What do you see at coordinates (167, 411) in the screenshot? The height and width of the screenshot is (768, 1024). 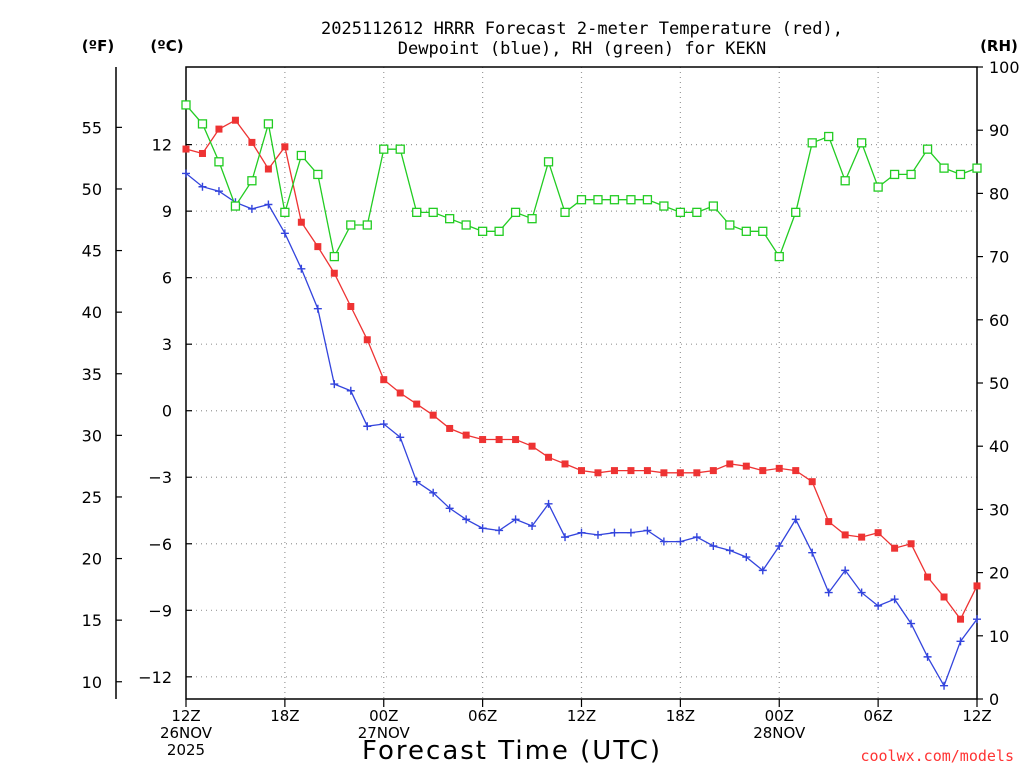 I see `celsius-tick-label: 0` at bounding box center [167, 411].